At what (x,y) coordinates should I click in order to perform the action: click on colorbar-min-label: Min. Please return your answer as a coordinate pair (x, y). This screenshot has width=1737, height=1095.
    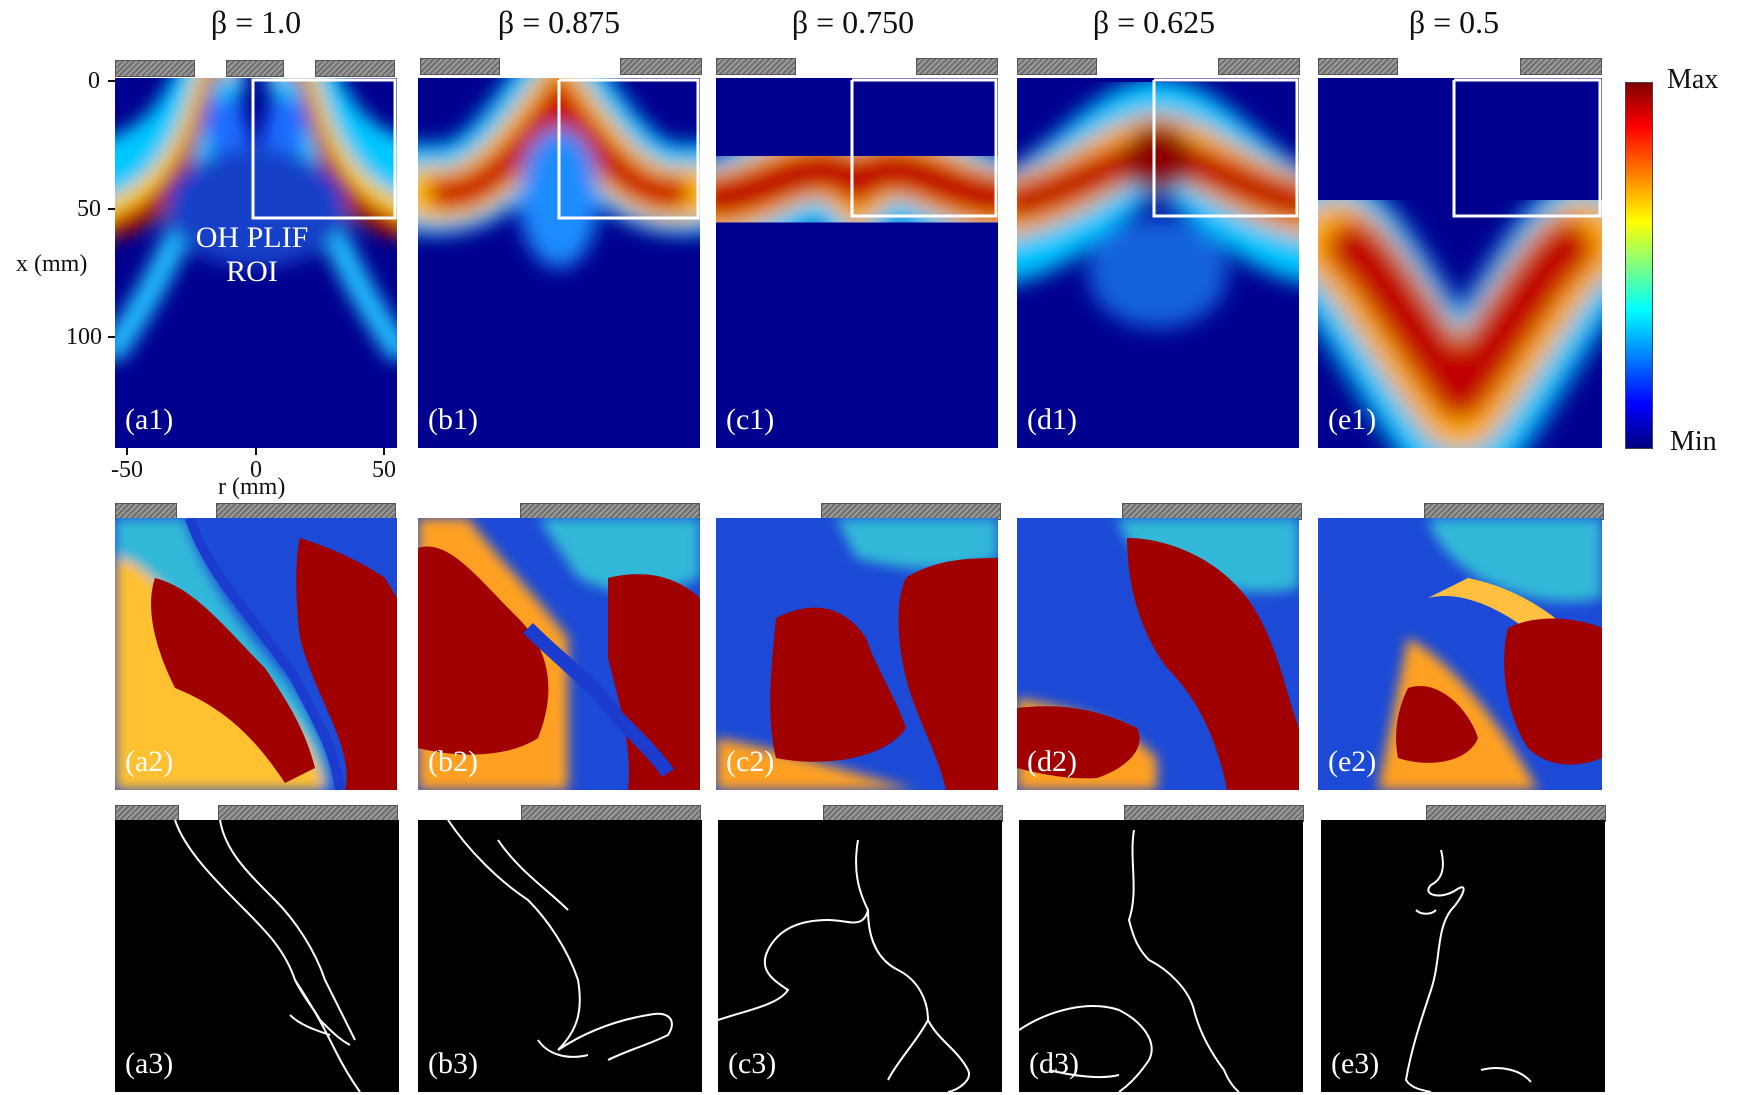
    Looking at the image, I should click on (1693, 441).